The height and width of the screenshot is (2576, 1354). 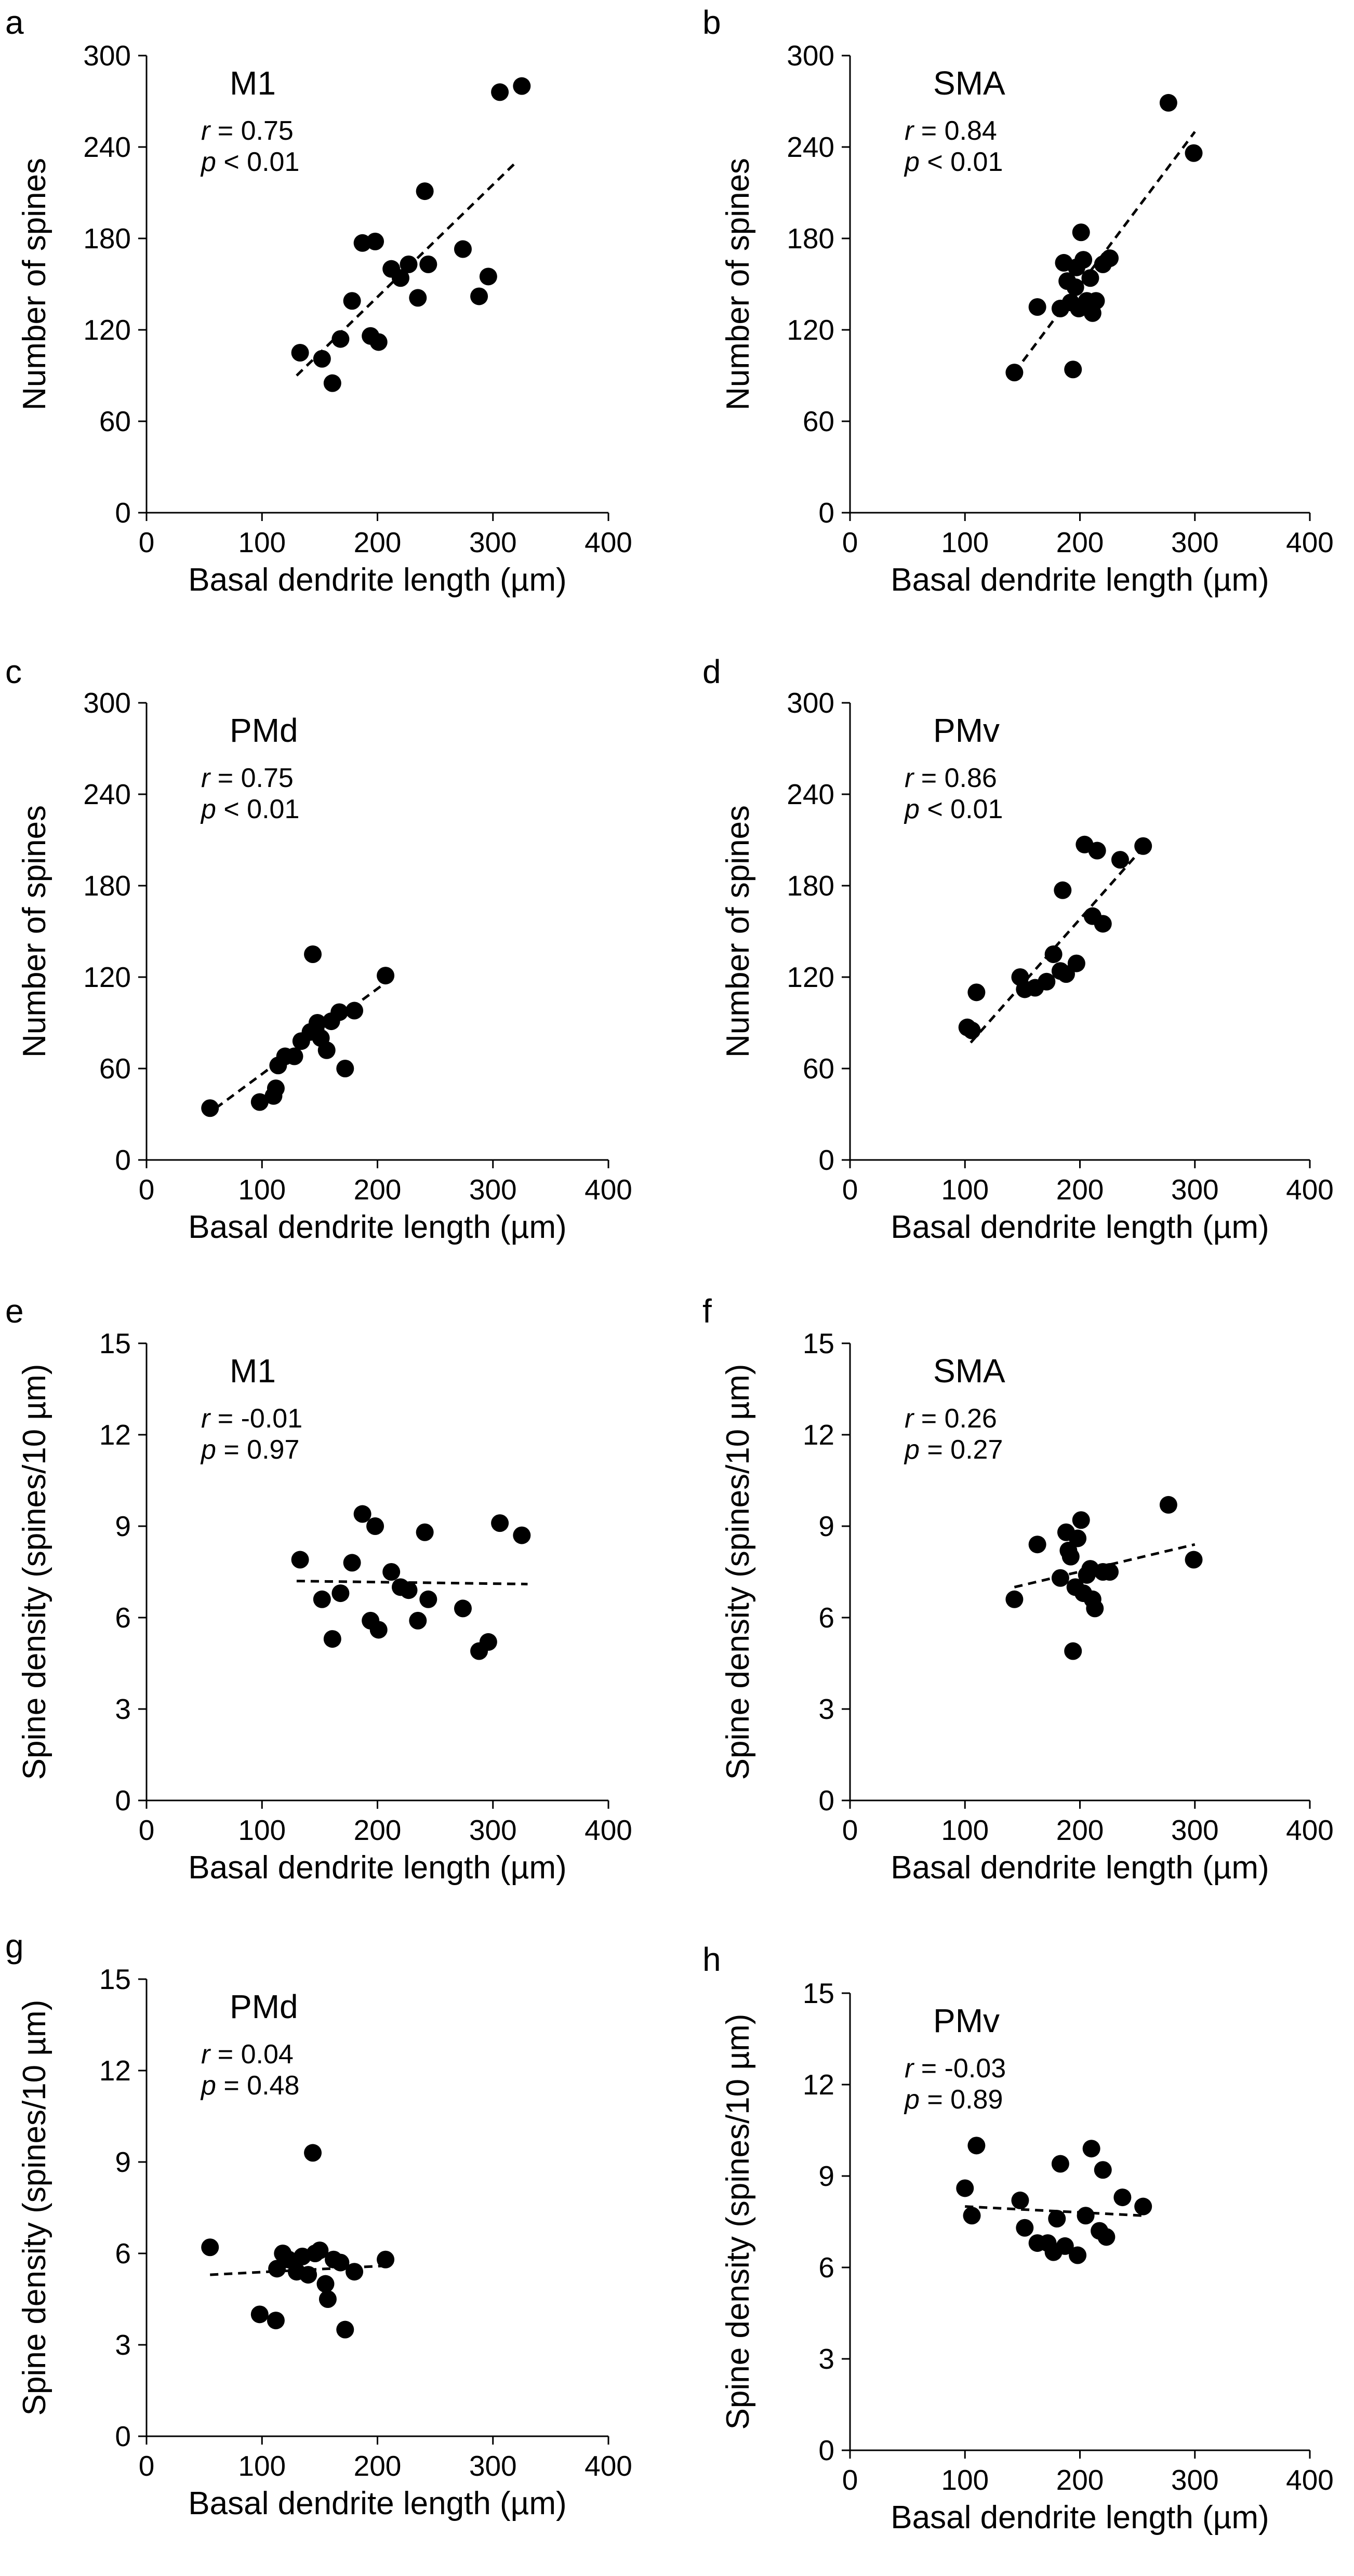 What do you see at coordinates (123, 2162) in the screenshot?
I see `y-tick-label: 9` at bounding box center [123, 2162].